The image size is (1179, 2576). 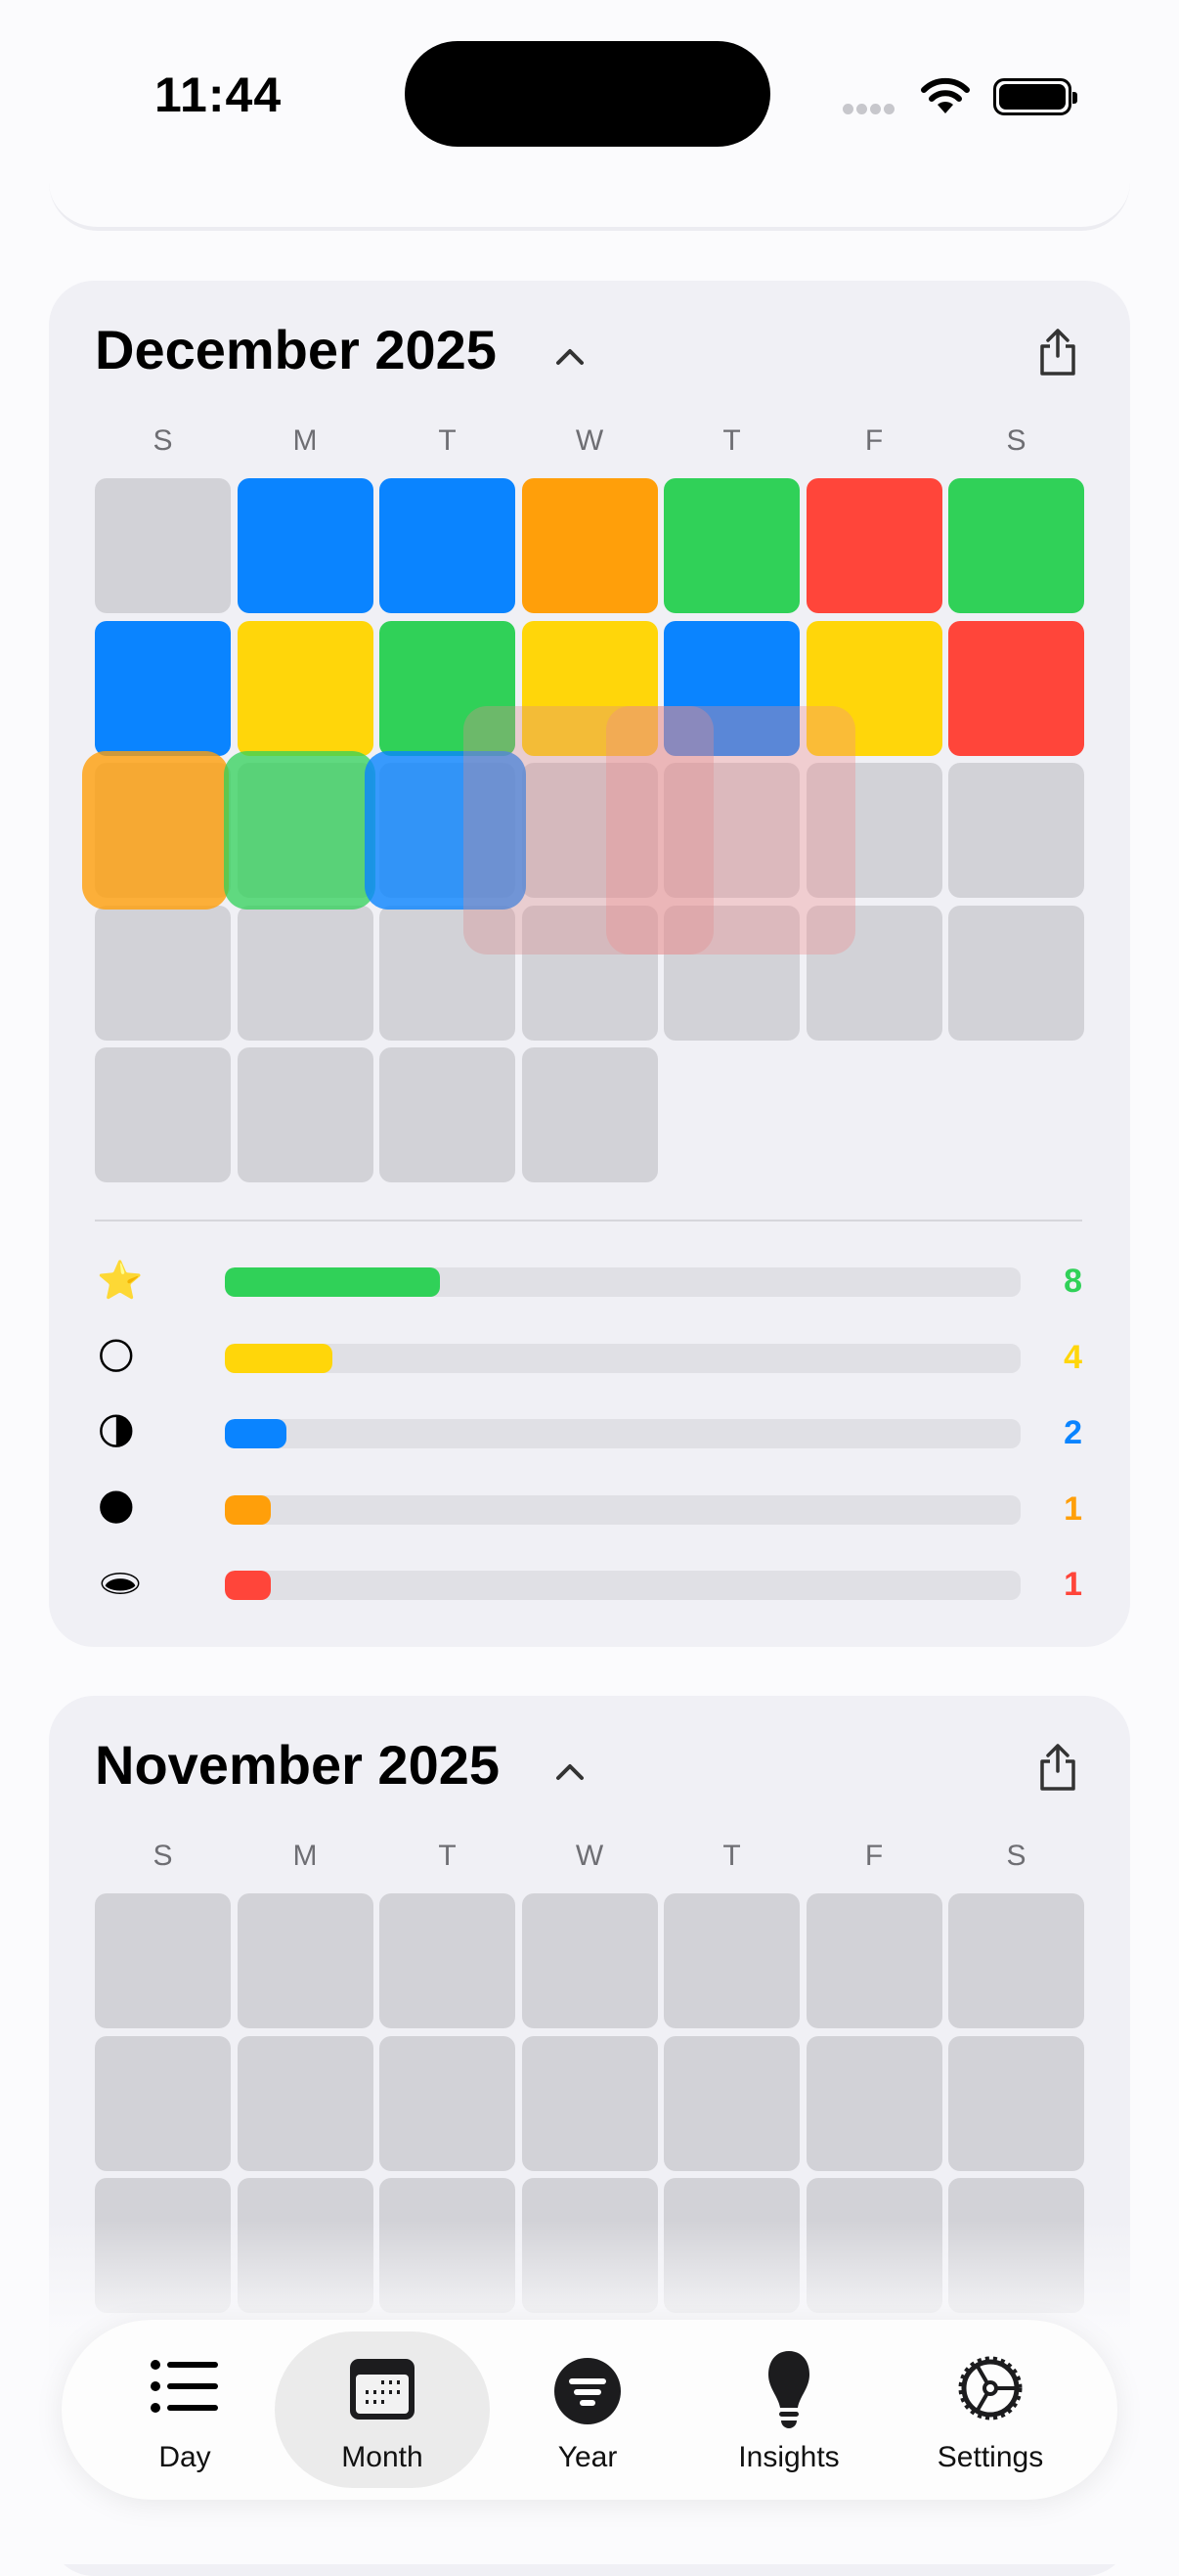 What do you see at coordinates (588, 1433) in the screenshot?
I see `stat-row: 🌗 2` at bounding box center [588, 1433].